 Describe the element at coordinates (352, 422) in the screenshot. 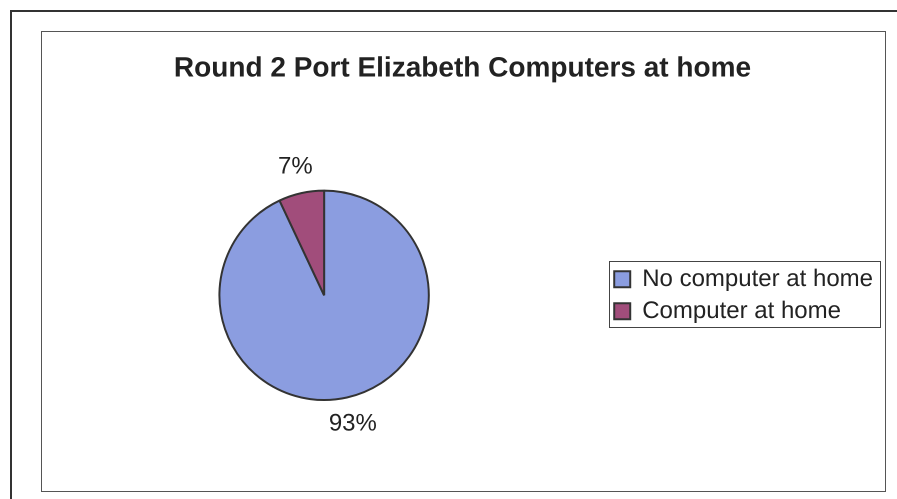

I see `data-label: 93%` at that location.